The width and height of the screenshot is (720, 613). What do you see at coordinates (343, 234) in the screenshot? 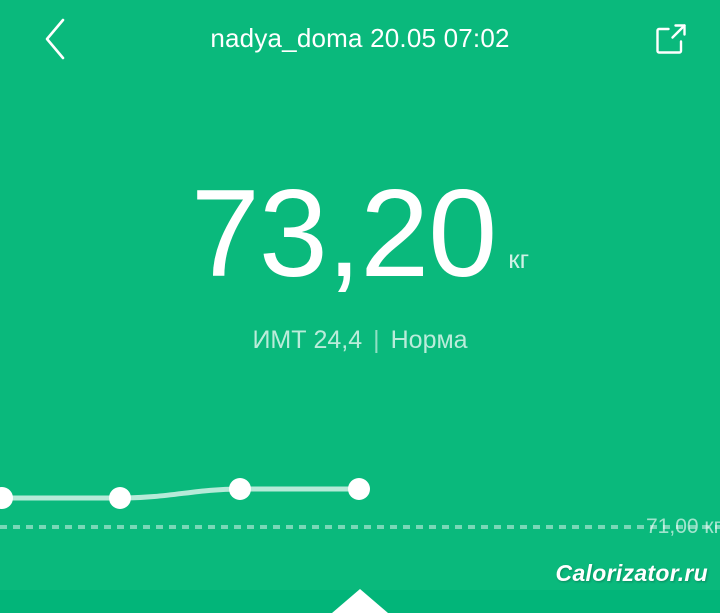
I see `weight-value: 73,20` at bounding box center [343, 234].